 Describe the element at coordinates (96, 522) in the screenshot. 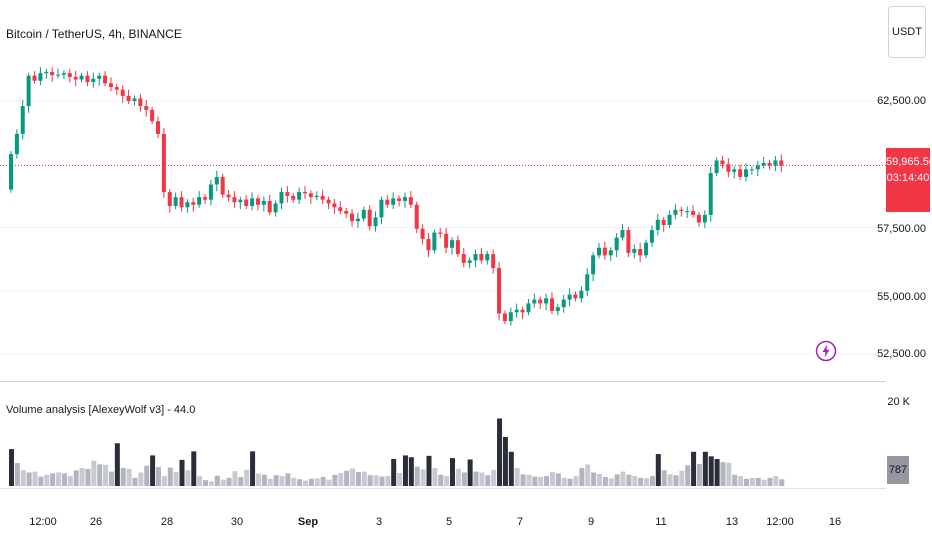

I see `time-tick: 26` at that location.